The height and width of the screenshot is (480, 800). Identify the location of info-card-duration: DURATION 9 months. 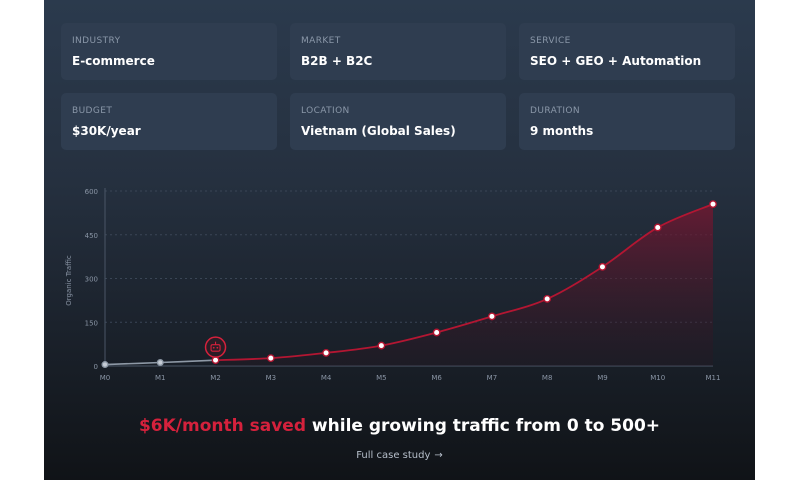
(627, 121).